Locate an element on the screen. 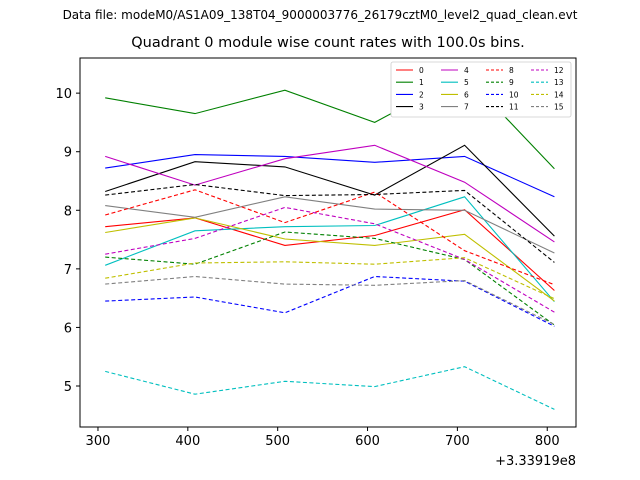  legend-label-15: 15 is located at coordinates (559, 107).